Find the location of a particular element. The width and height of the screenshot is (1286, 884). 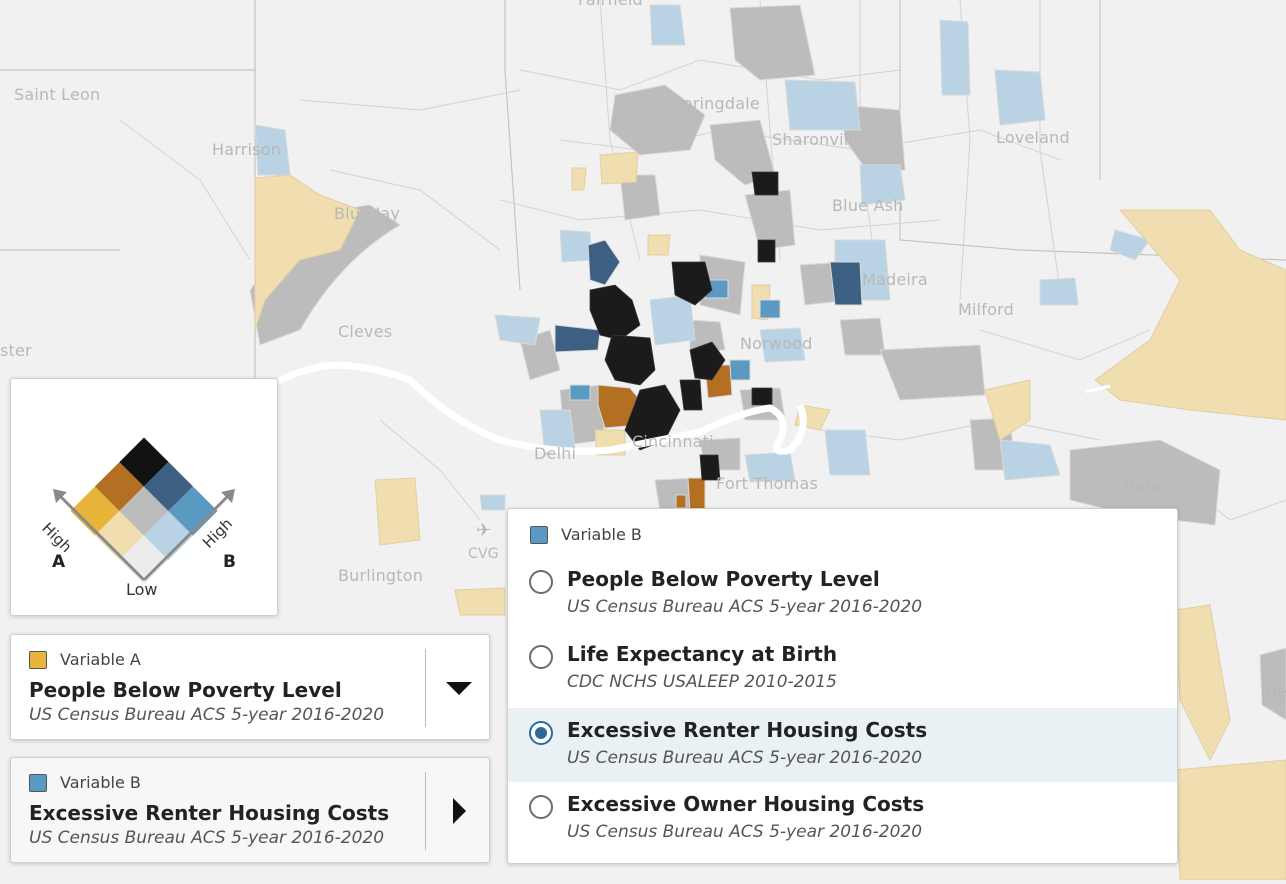

place-label: Burlington is located at coordinates (381, 575).